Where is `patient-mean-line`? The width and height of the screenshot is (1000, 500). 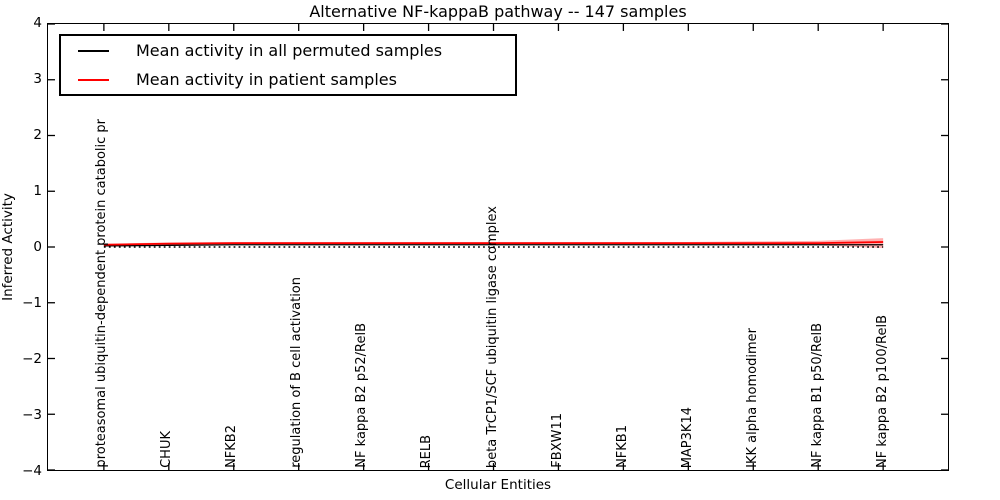 patient-mean-line is located at coordinates (493, 243).